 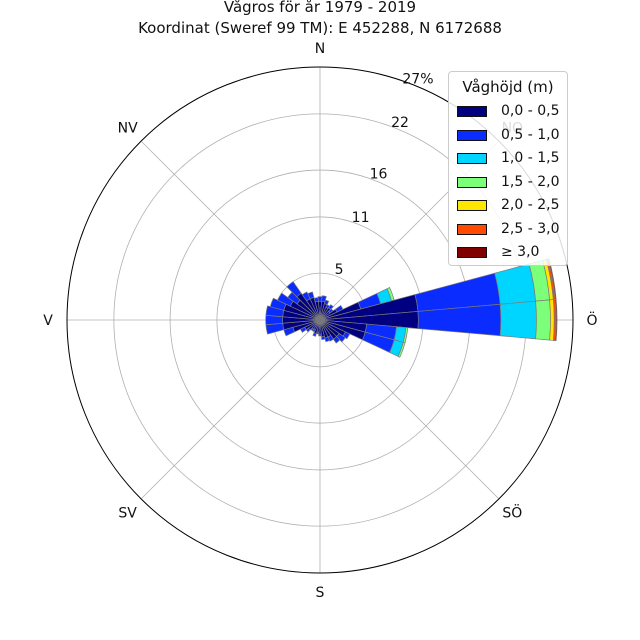 I want to click on legend-label: 0,5 - 1,0, so click(x=530, y=134).